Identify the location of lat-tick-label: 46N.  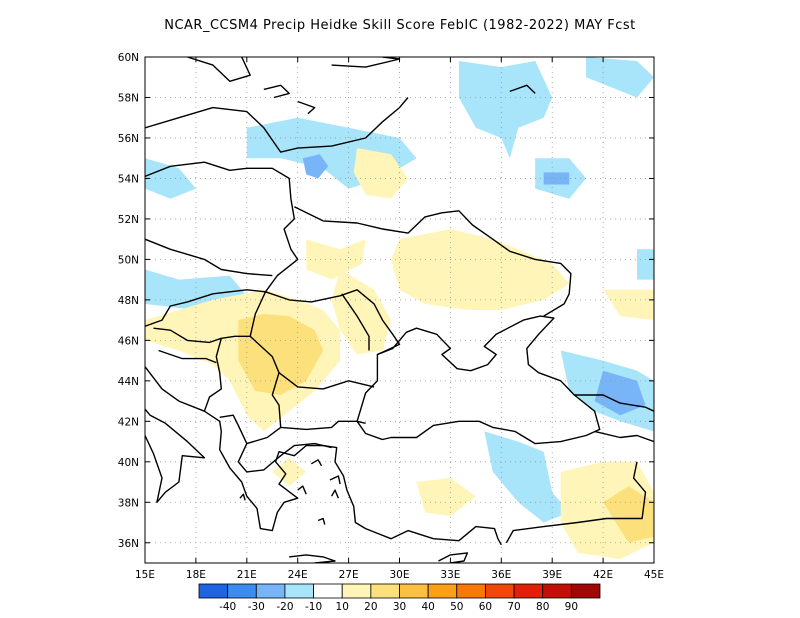
(128, 341).